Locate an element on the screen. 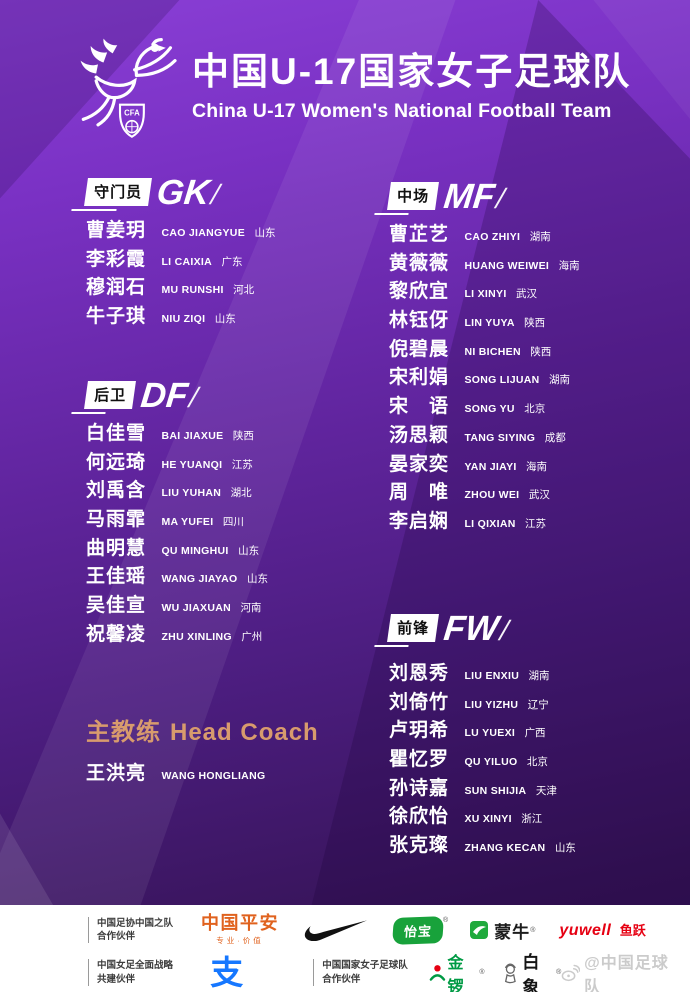 This screenshot has width=690, height=992. player-row: 宋 语 SONG YU 北京 is located at coordinates (484, 407).